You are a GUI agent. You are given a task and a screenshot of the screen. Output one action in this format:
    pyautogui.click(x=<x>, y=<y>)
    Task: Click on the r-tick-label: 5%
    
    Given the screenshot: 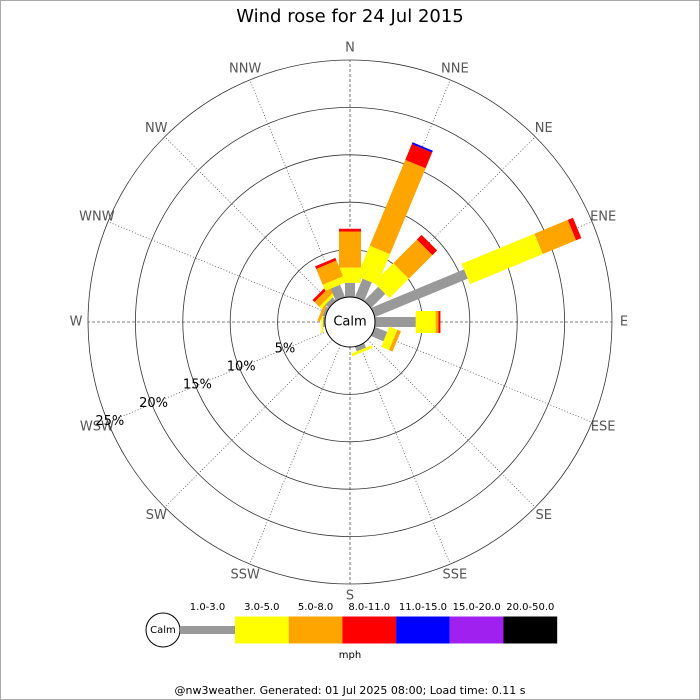 What is the action you would take?
    pyautogui.click(x=285, y=348)
    